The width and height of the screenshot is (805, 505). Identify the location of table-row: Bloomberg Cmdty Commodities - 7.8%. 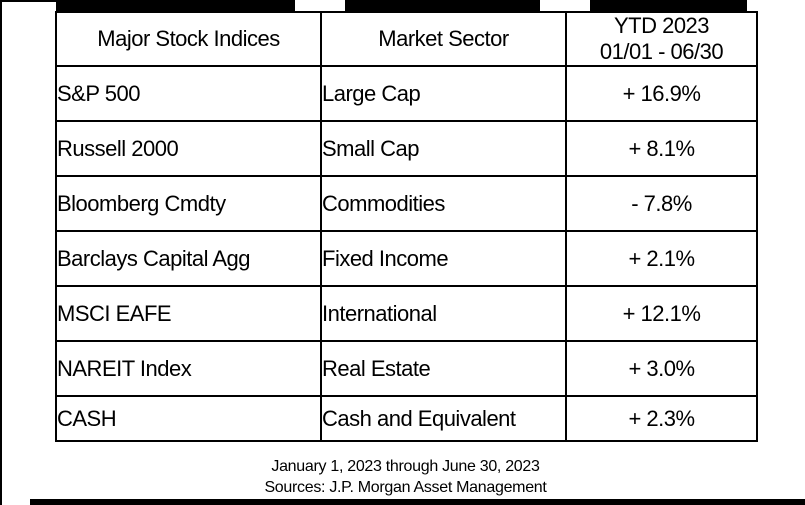
(406, 203).